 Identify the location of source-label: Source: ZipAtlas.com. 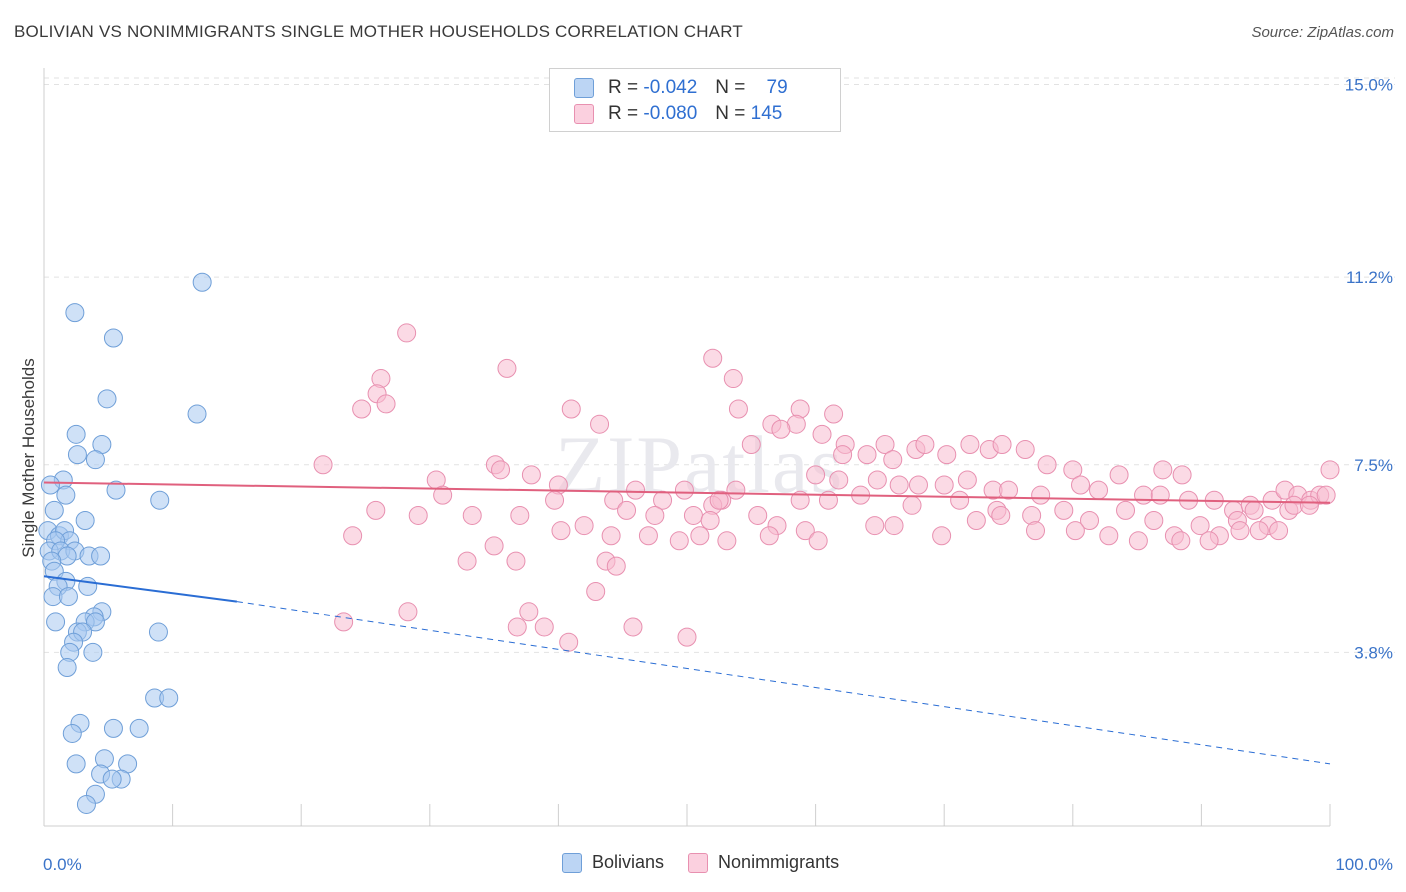
(1322, 32).